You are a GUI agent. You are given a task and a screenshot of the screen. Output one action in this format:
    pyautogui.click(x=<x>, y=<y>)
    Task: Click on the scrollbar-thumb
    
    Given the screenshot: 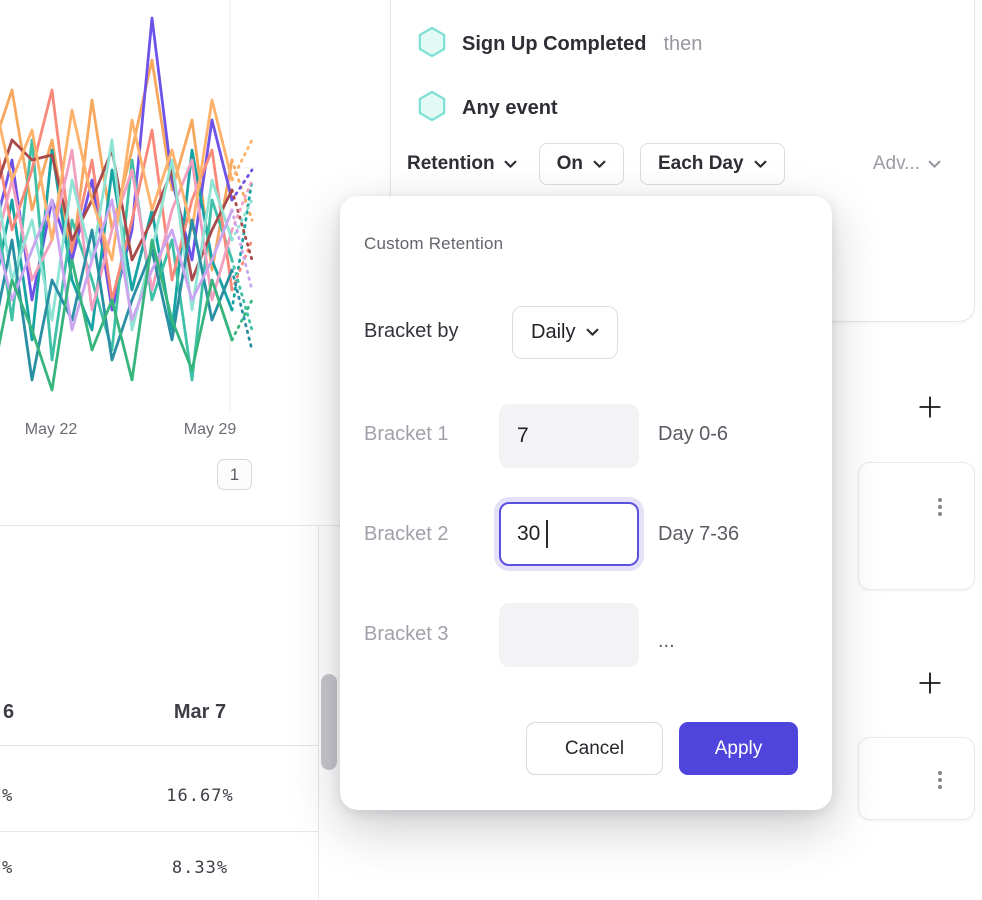 What is the action you would take?
    pyautogui.click(x=329, y=722)
    